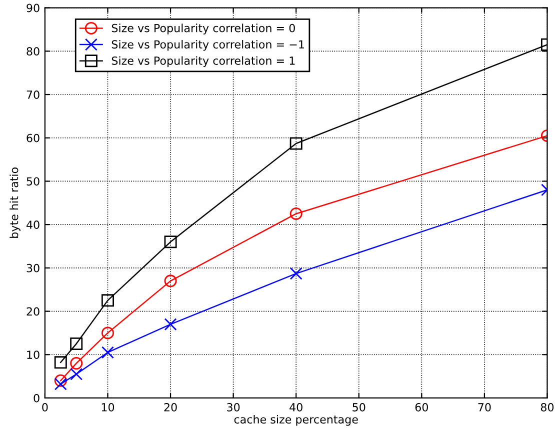 The width and height of the screenshot is (555, 434). What do you see at coordinates (33, 138) in the screenshot?
I see `y-tick-label: 60` at bounding box center [33, 138].